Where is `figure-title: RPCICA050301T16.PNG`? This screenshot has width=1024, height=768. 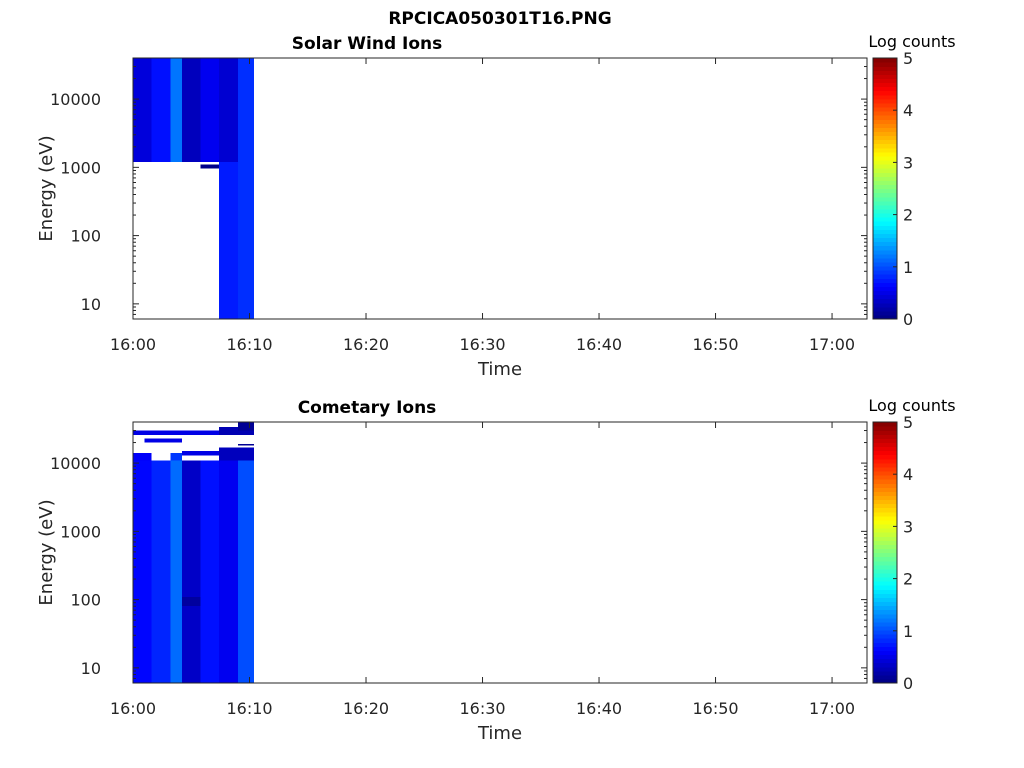
figure-title: RPCICA050301T16.PNG is located at coordinates (499, 19).